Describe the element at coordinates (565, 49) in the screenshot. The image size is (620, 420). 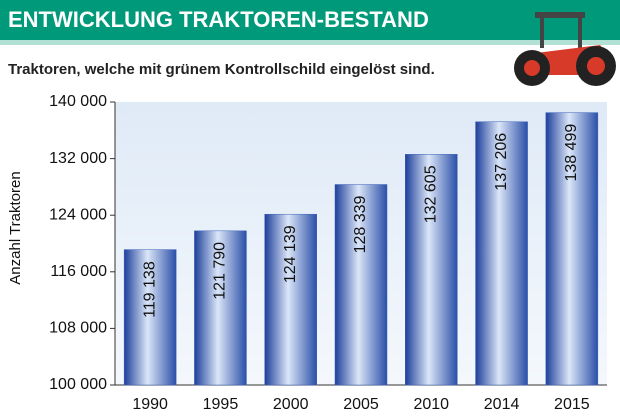
I see `tractor-icon` at that location.